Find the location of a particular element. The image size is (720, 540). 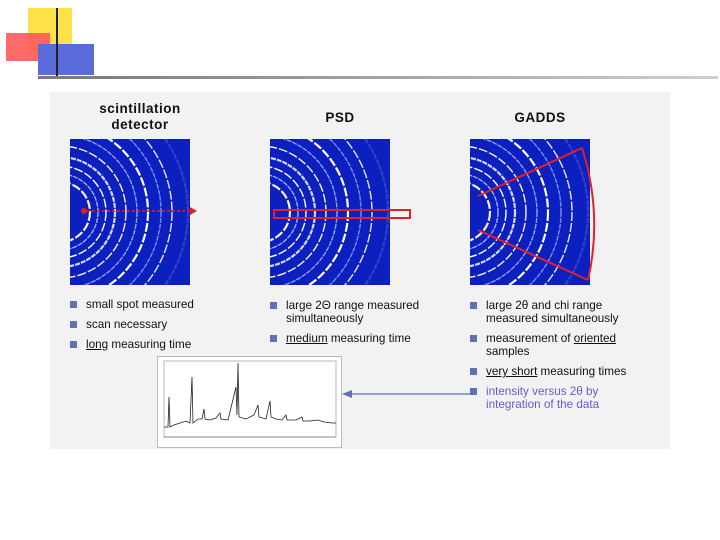

bullet-text: small spot measured is located at coordinates (140, 304).